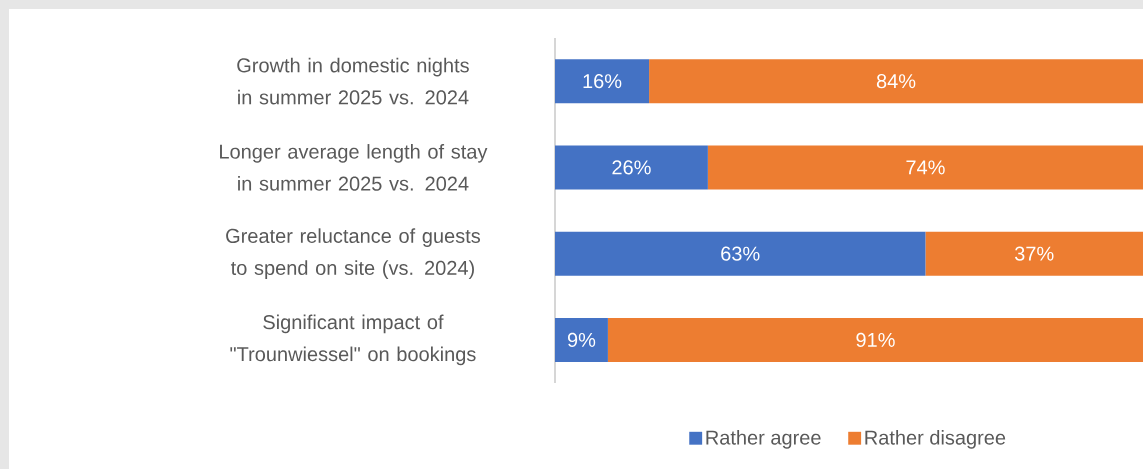 The image size is (1143, 469). I want to click on y-tick-label: Significant impact of "Trounwiessel" on bookings, so click(353, 340).